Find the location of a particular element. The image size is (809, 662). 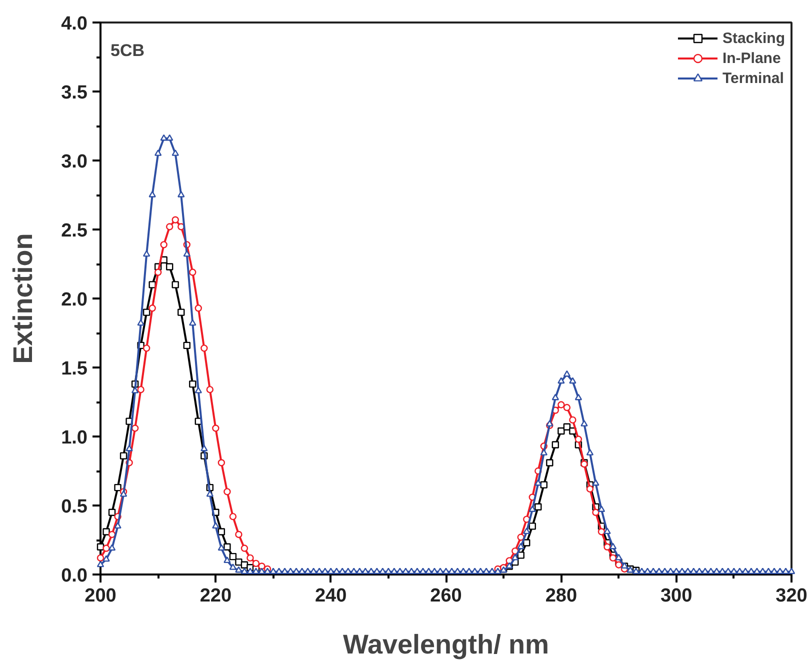

y-tick-label: 4.0 is located at coordinates (74, 24).